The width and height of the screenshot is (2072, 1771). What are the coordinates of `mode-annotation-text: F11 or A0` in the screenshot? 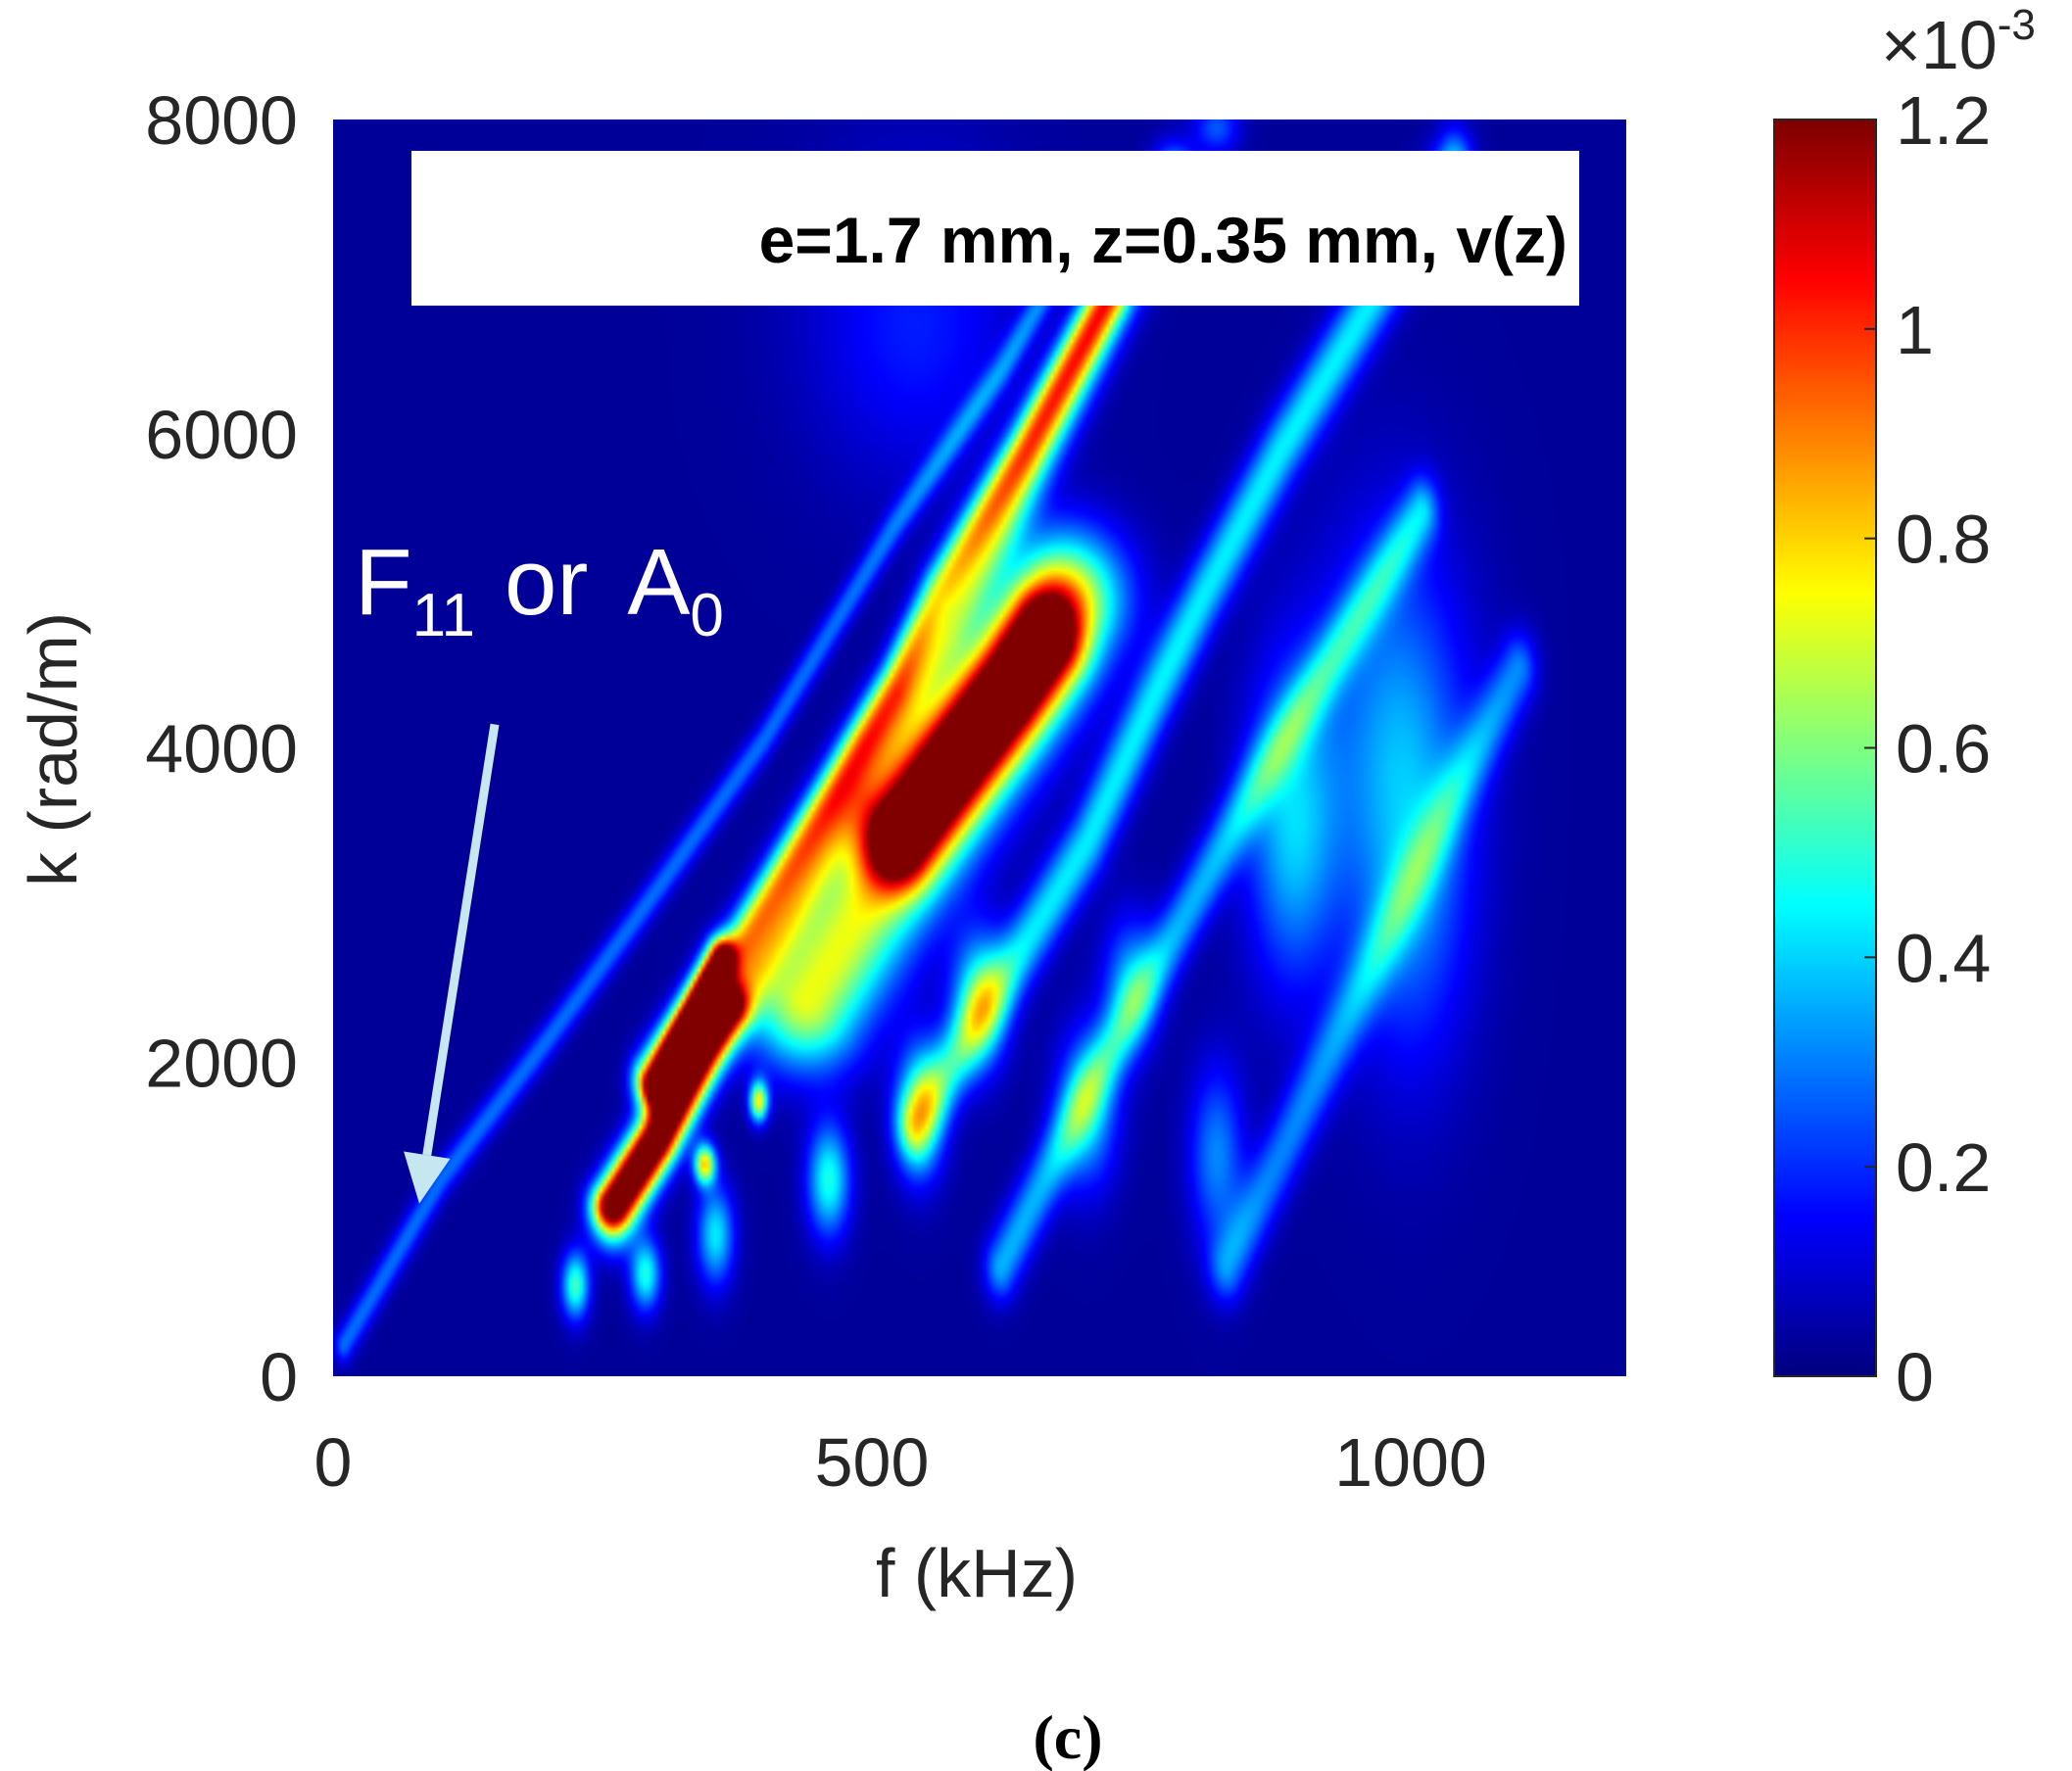 It's located at (539, 589).